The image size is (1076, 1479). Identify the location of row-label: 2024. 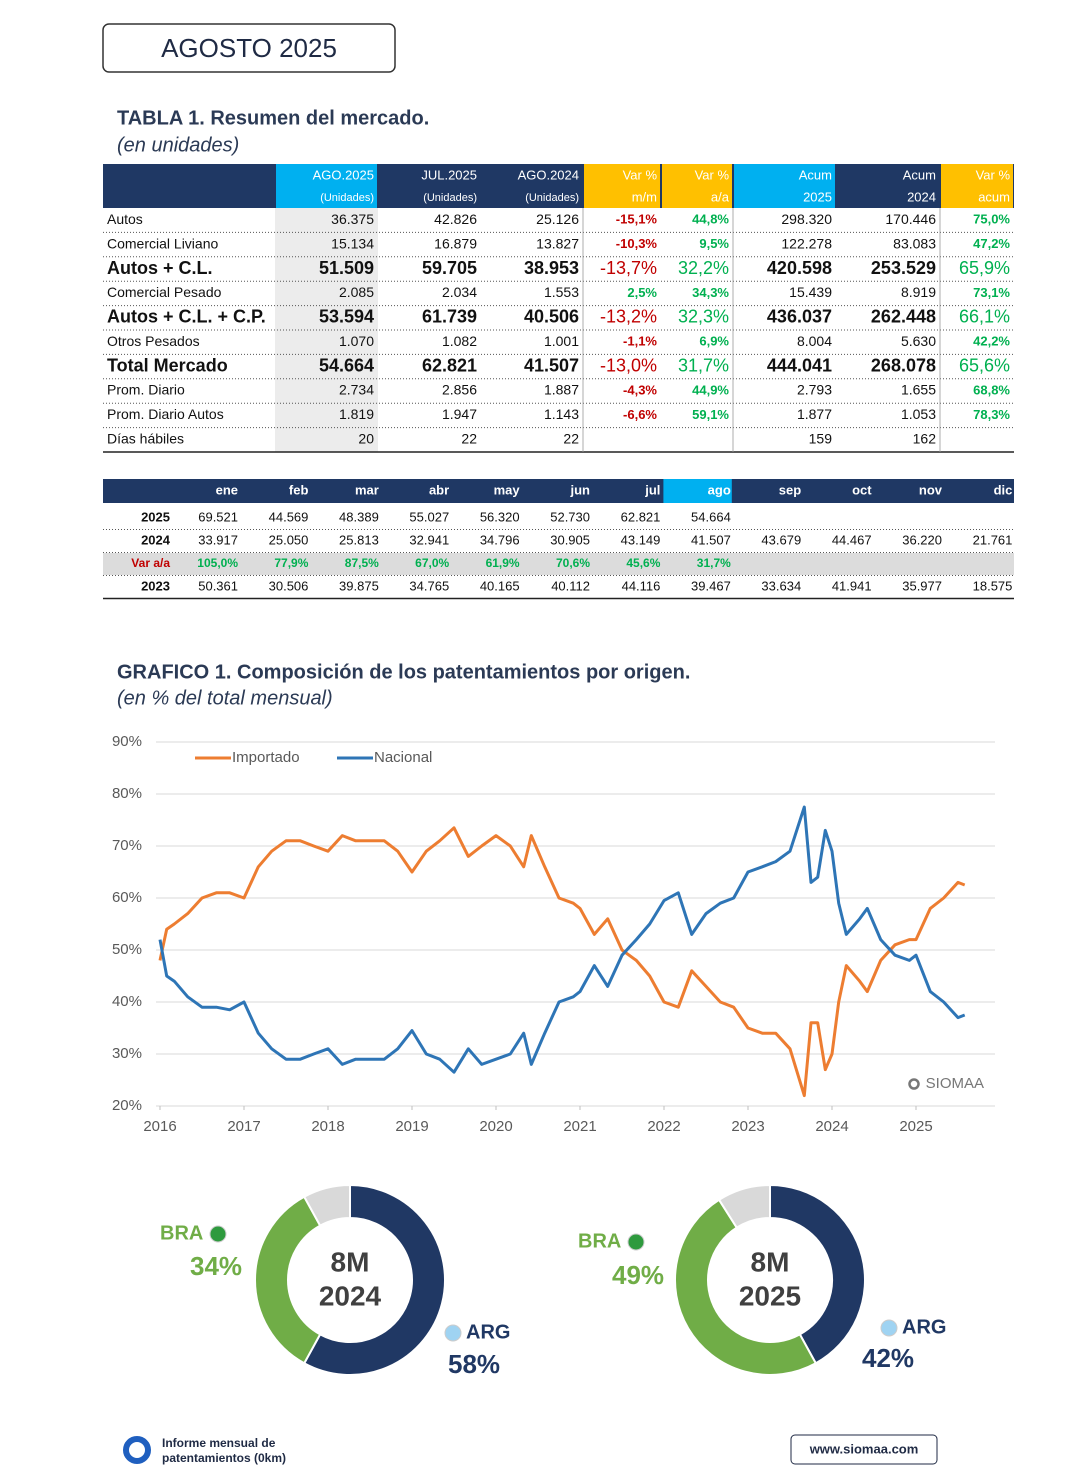
(156, 539).